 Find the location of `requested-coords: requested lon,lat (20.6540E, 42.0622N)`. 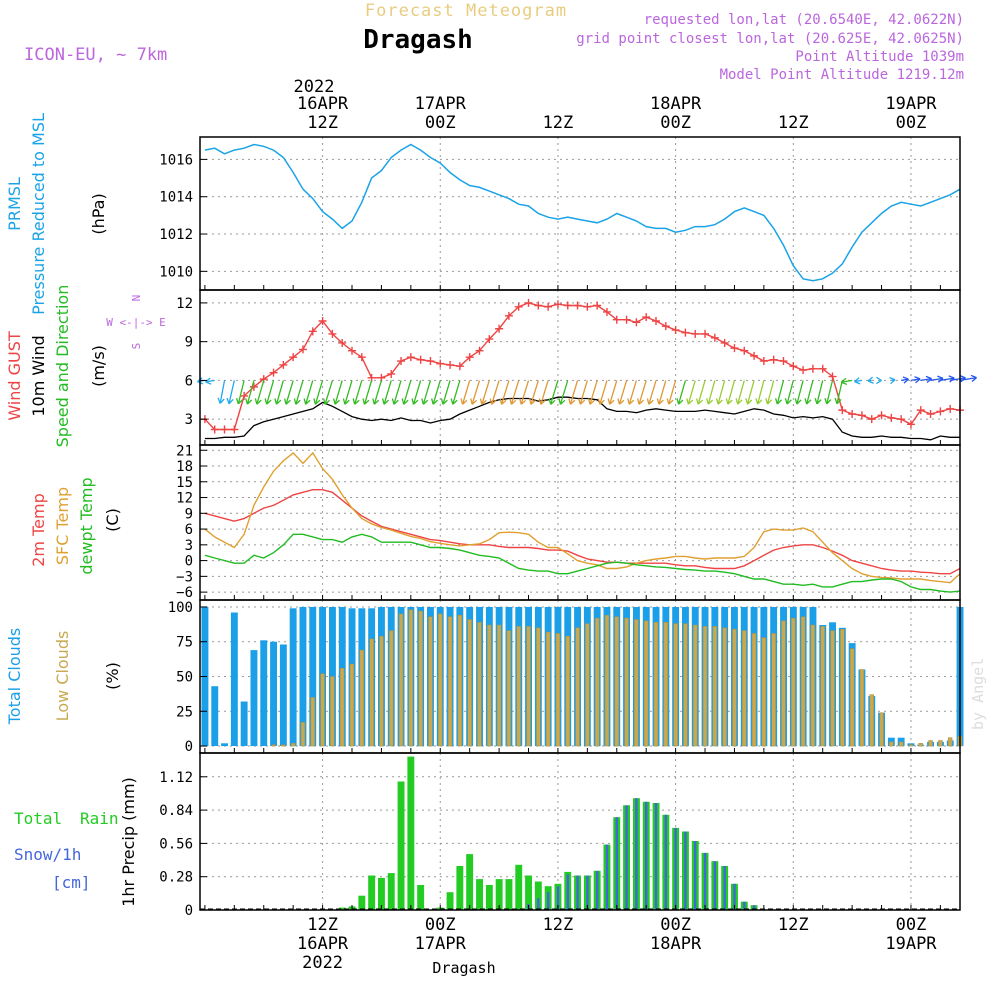

requested-coords: requested lon,lat (20.6540E, 42.0622N) is located at coordinates (804, 20).